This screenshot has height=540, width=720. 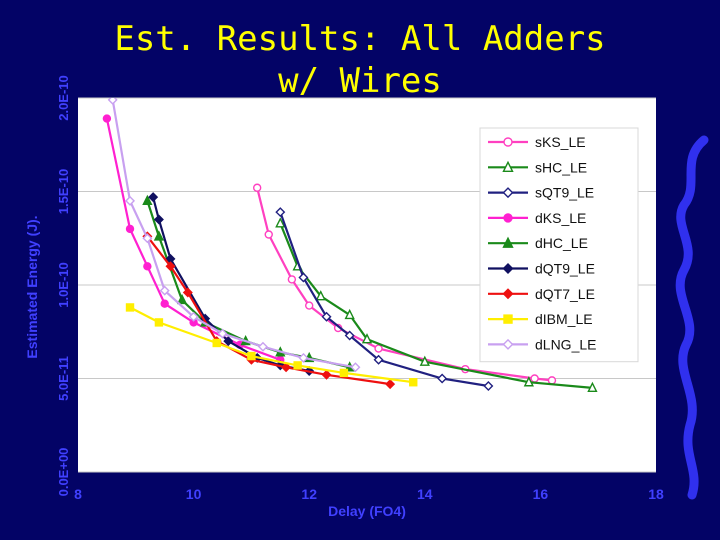 What do you see at coordinates (425, 494) in the screenshot?
I see `x-tick-label: 14` at bounding box center [425, 494].